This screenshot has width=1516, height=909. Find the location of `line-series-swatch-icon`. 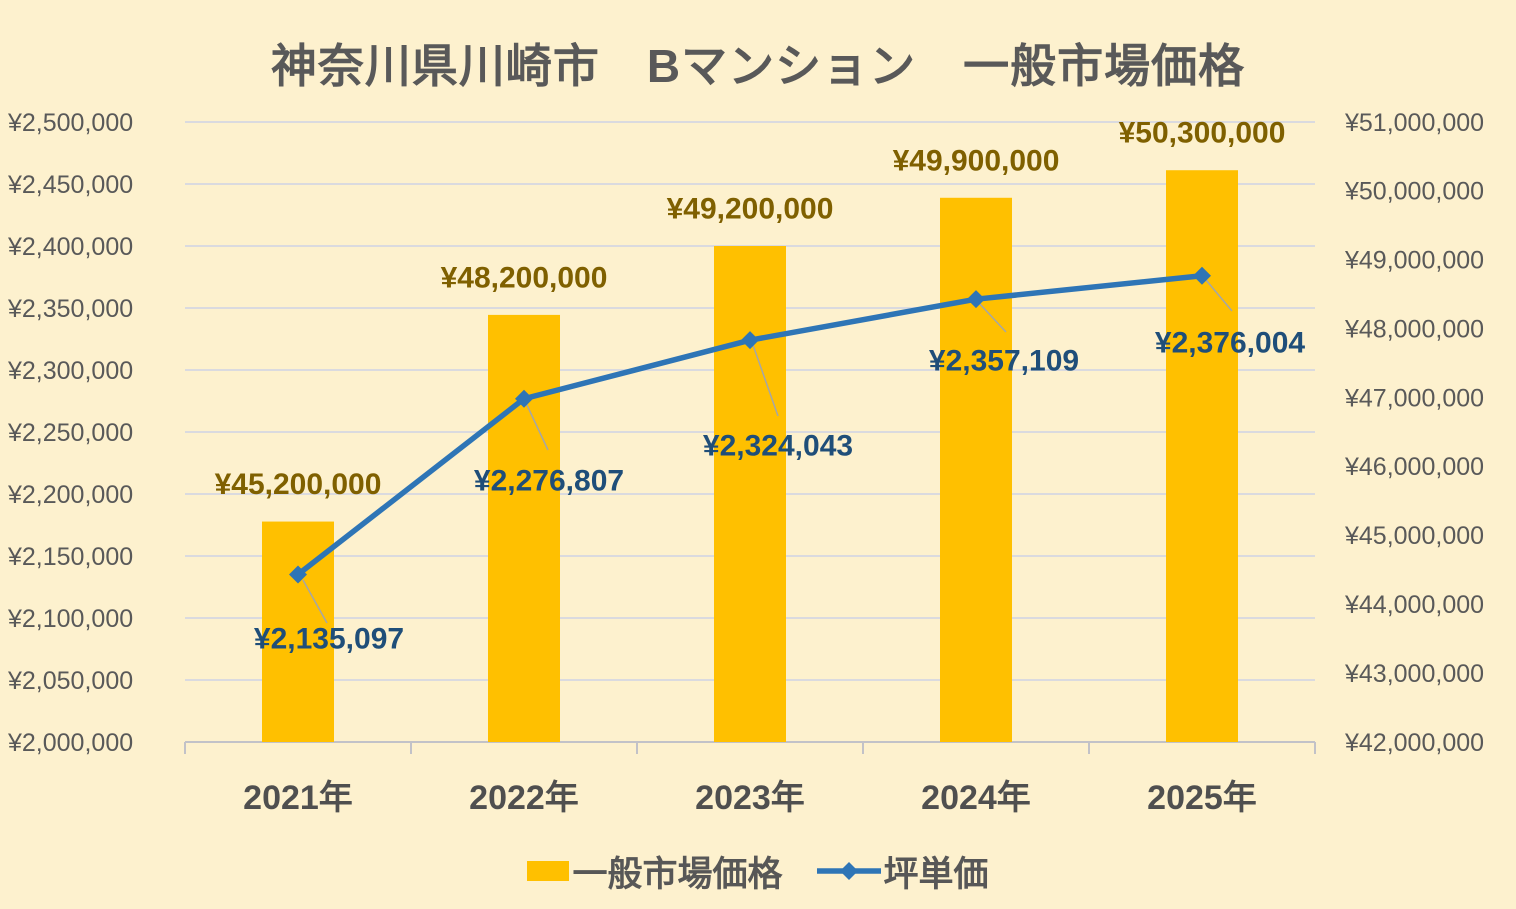

line-series-swatch-icon is located at coordinates (848, 871).